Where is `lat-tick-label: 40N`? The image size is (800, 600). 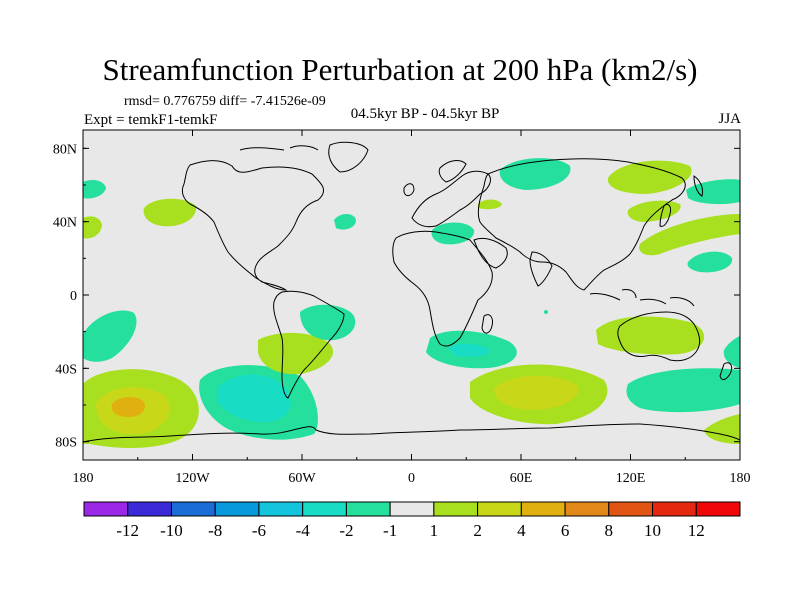 lat-tick-label: 40N is located at coordinates (65, 223).